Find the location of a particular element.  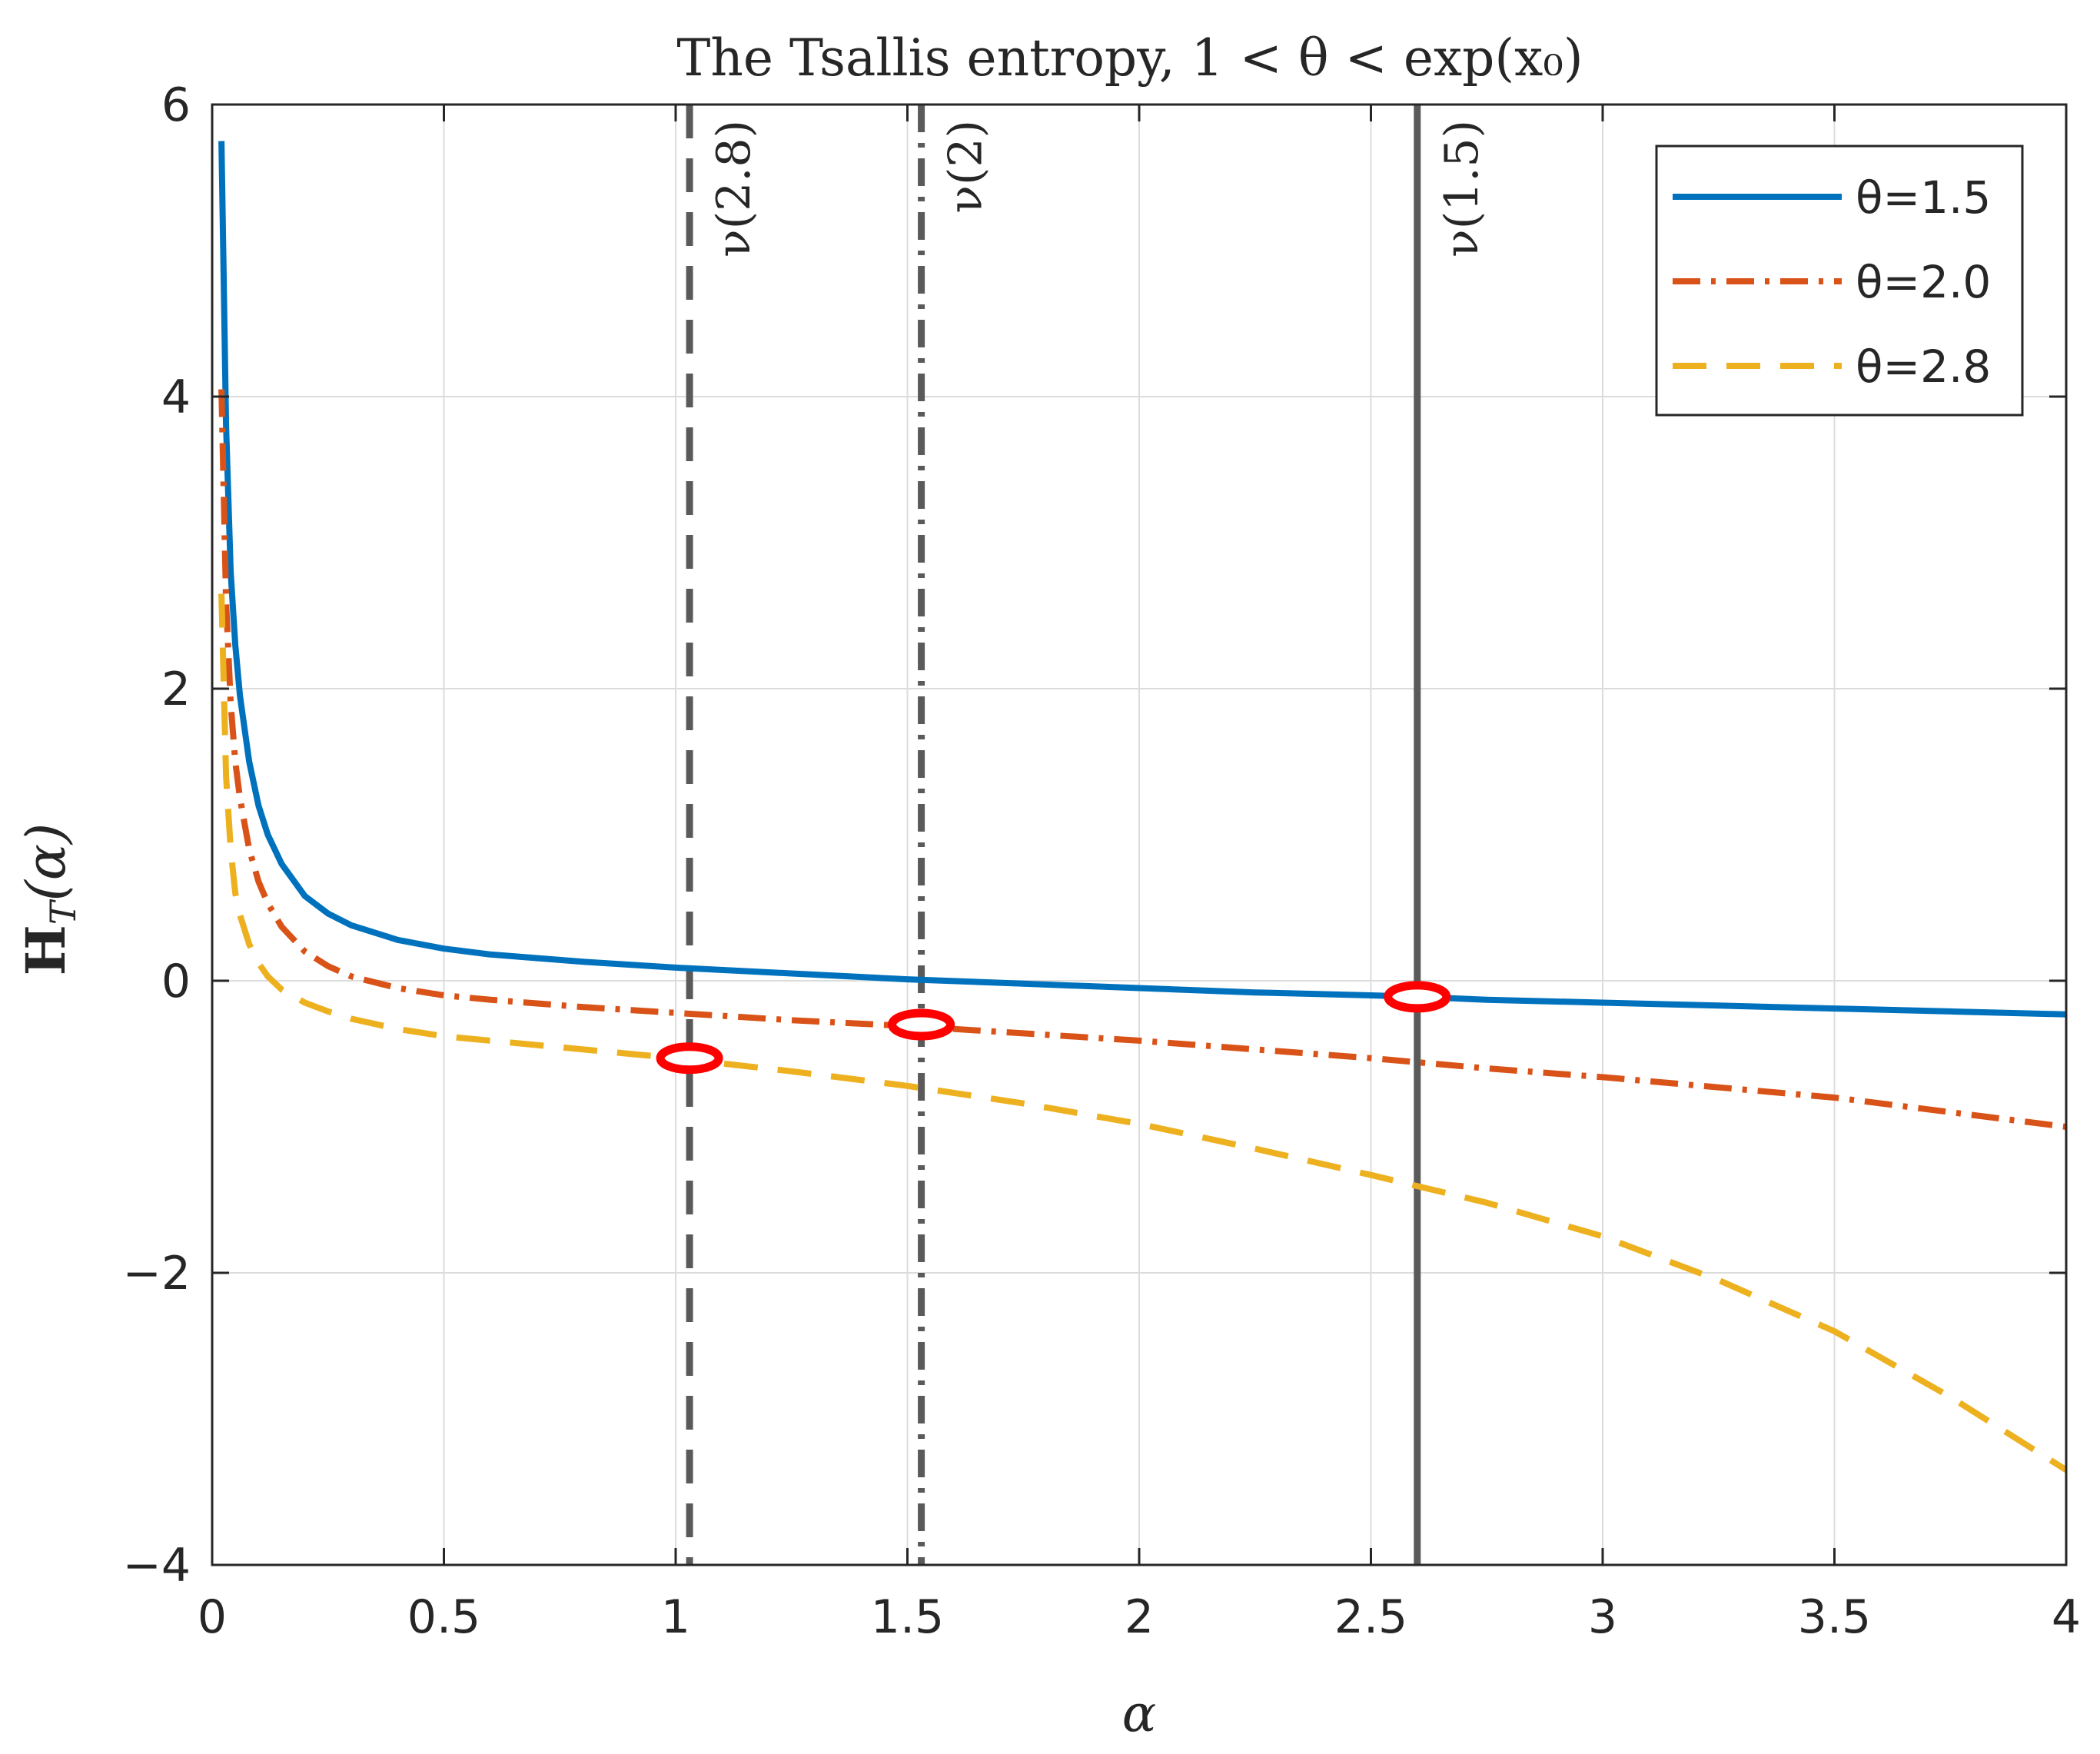

x-tick-label: 0.5 is located at coordinates (443, 1617).